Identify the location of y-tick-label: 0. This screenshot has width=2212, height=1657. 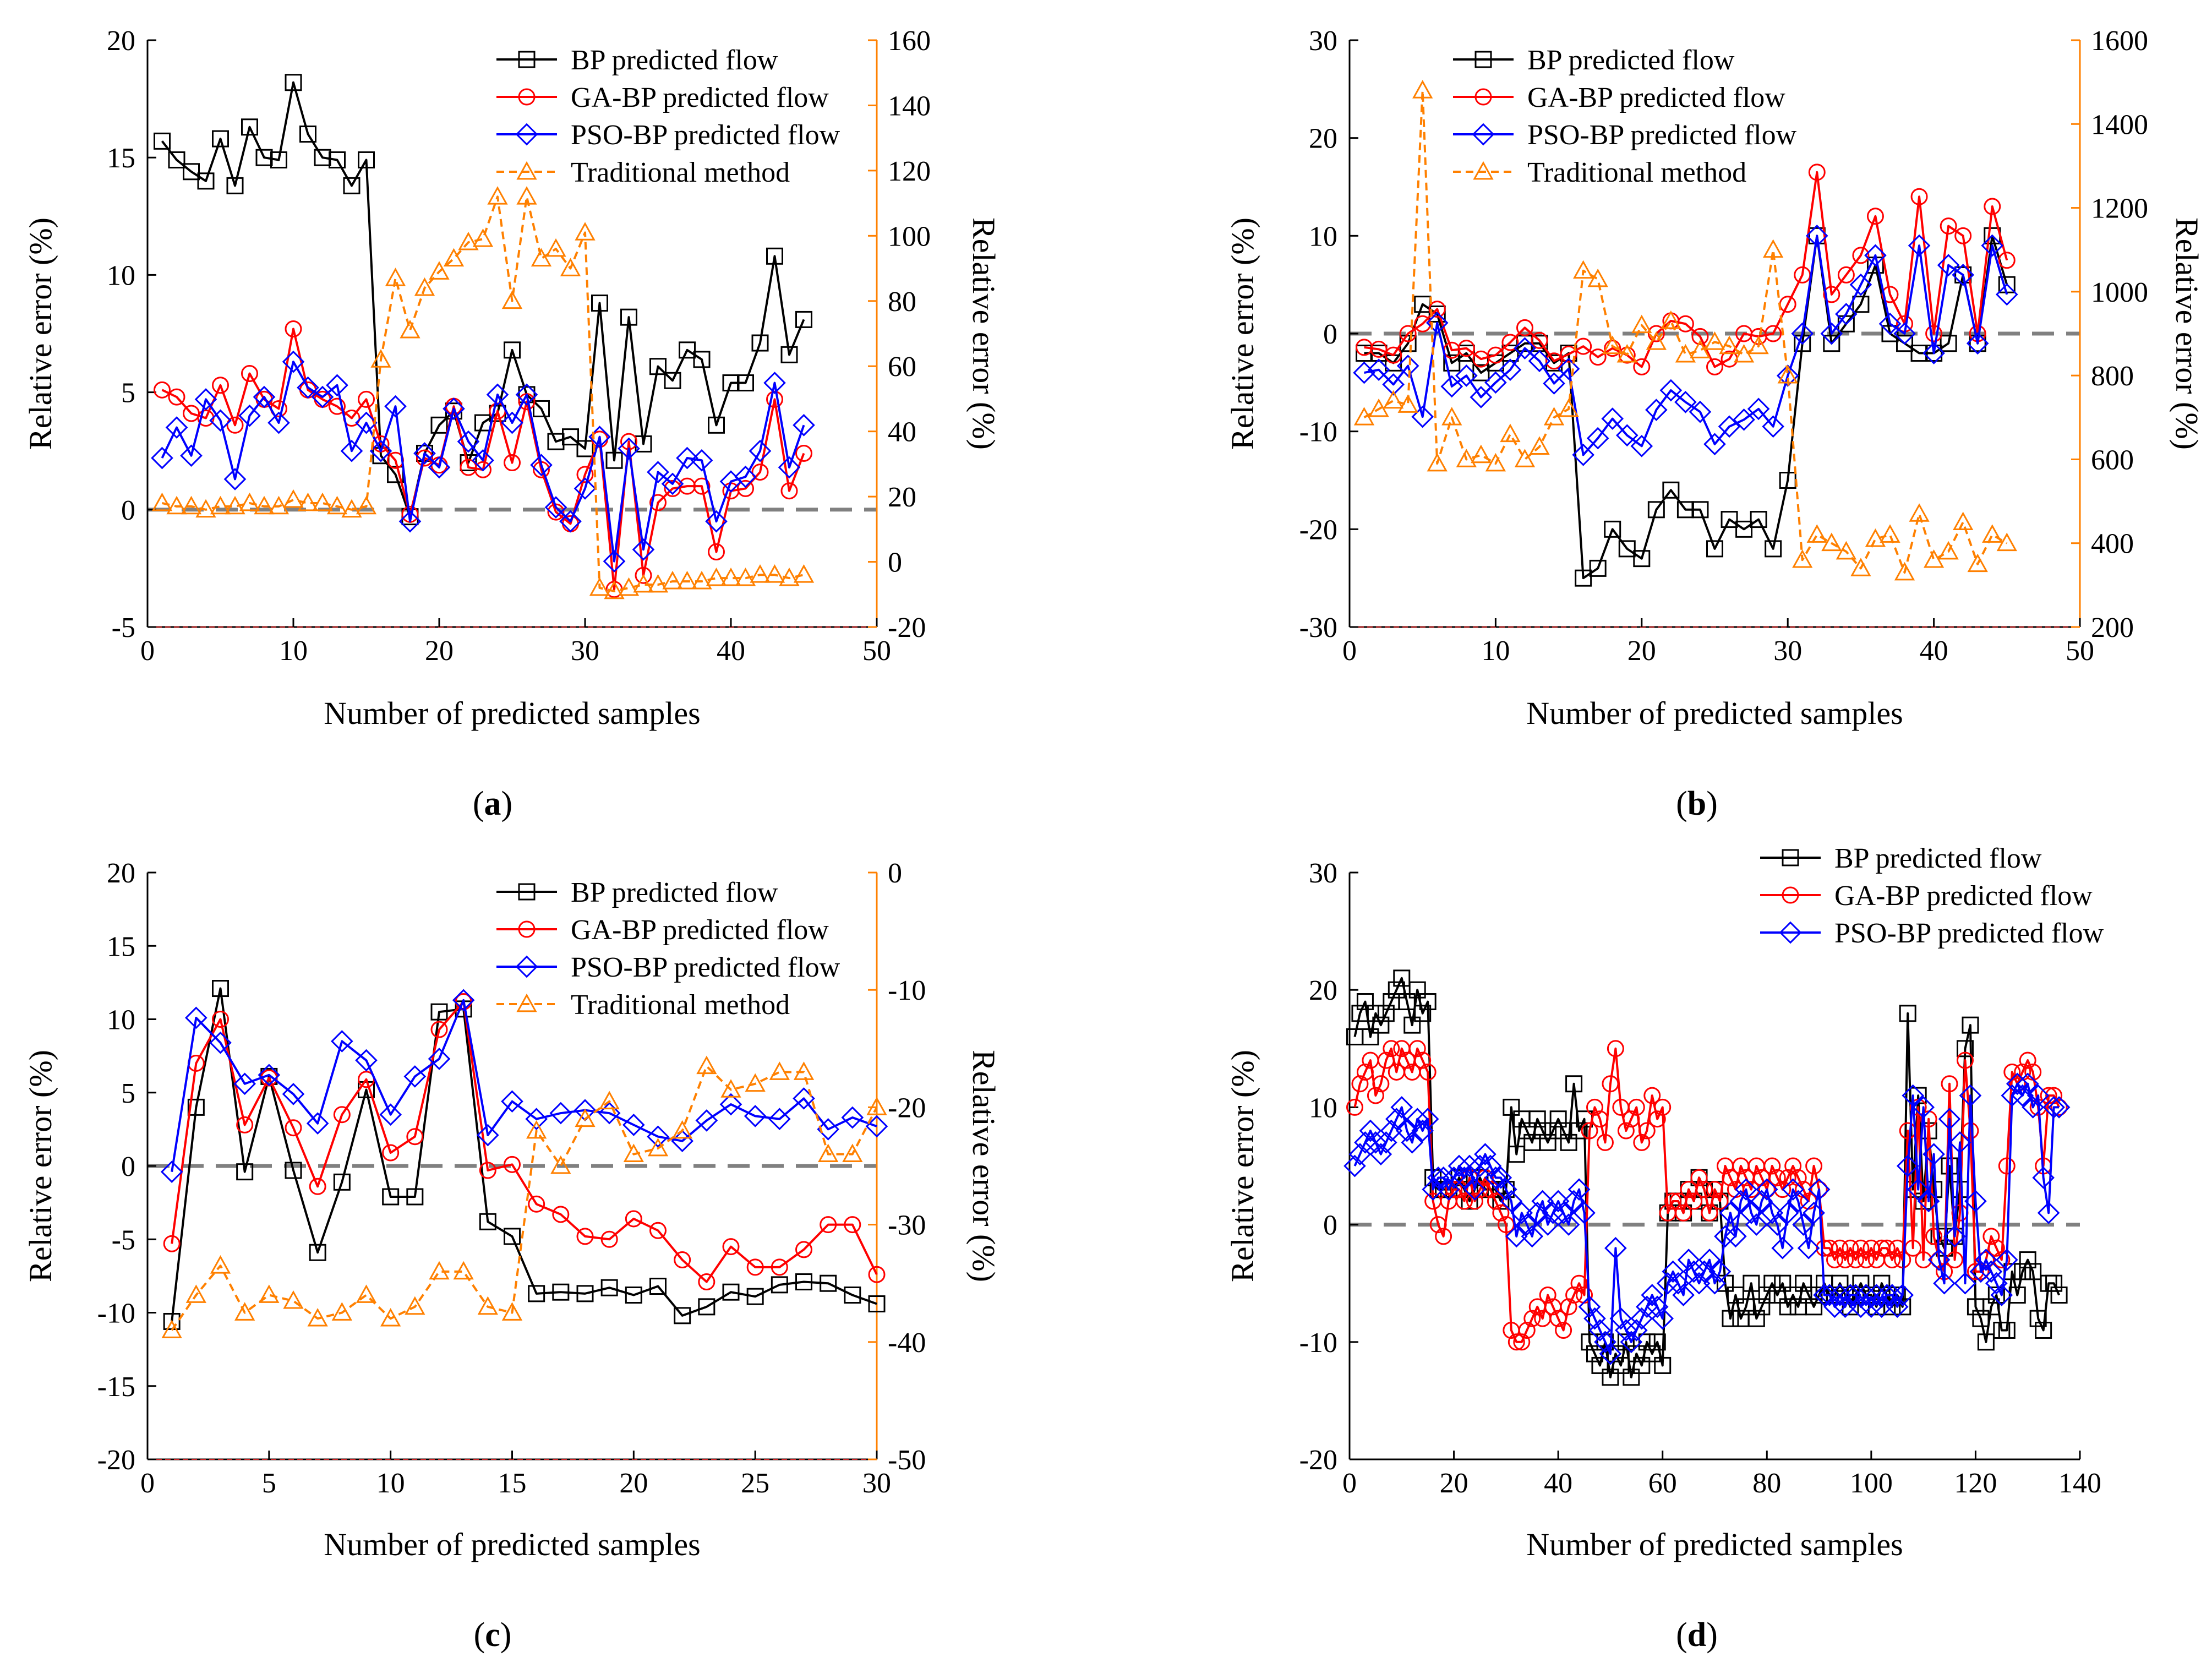
(128, 1166).